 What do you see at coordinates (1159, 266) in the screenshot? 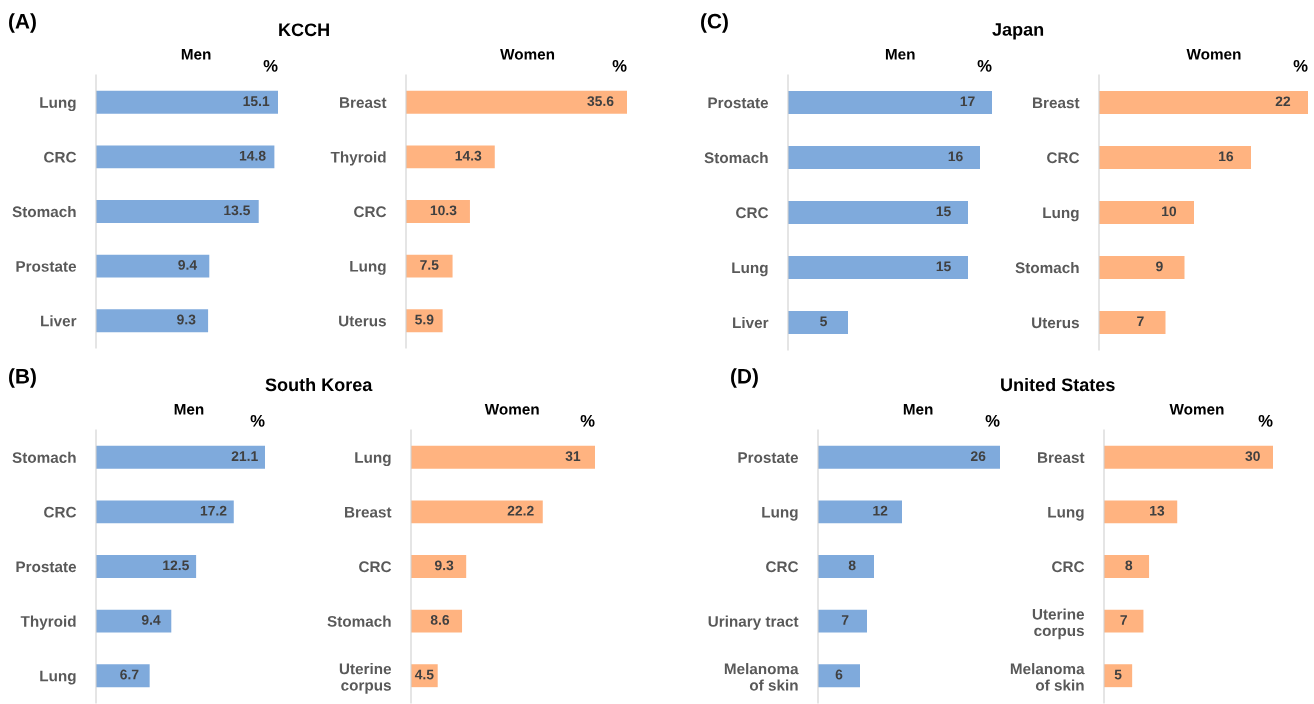
I see `data-label: 9` at bounding box center [1159, 266].